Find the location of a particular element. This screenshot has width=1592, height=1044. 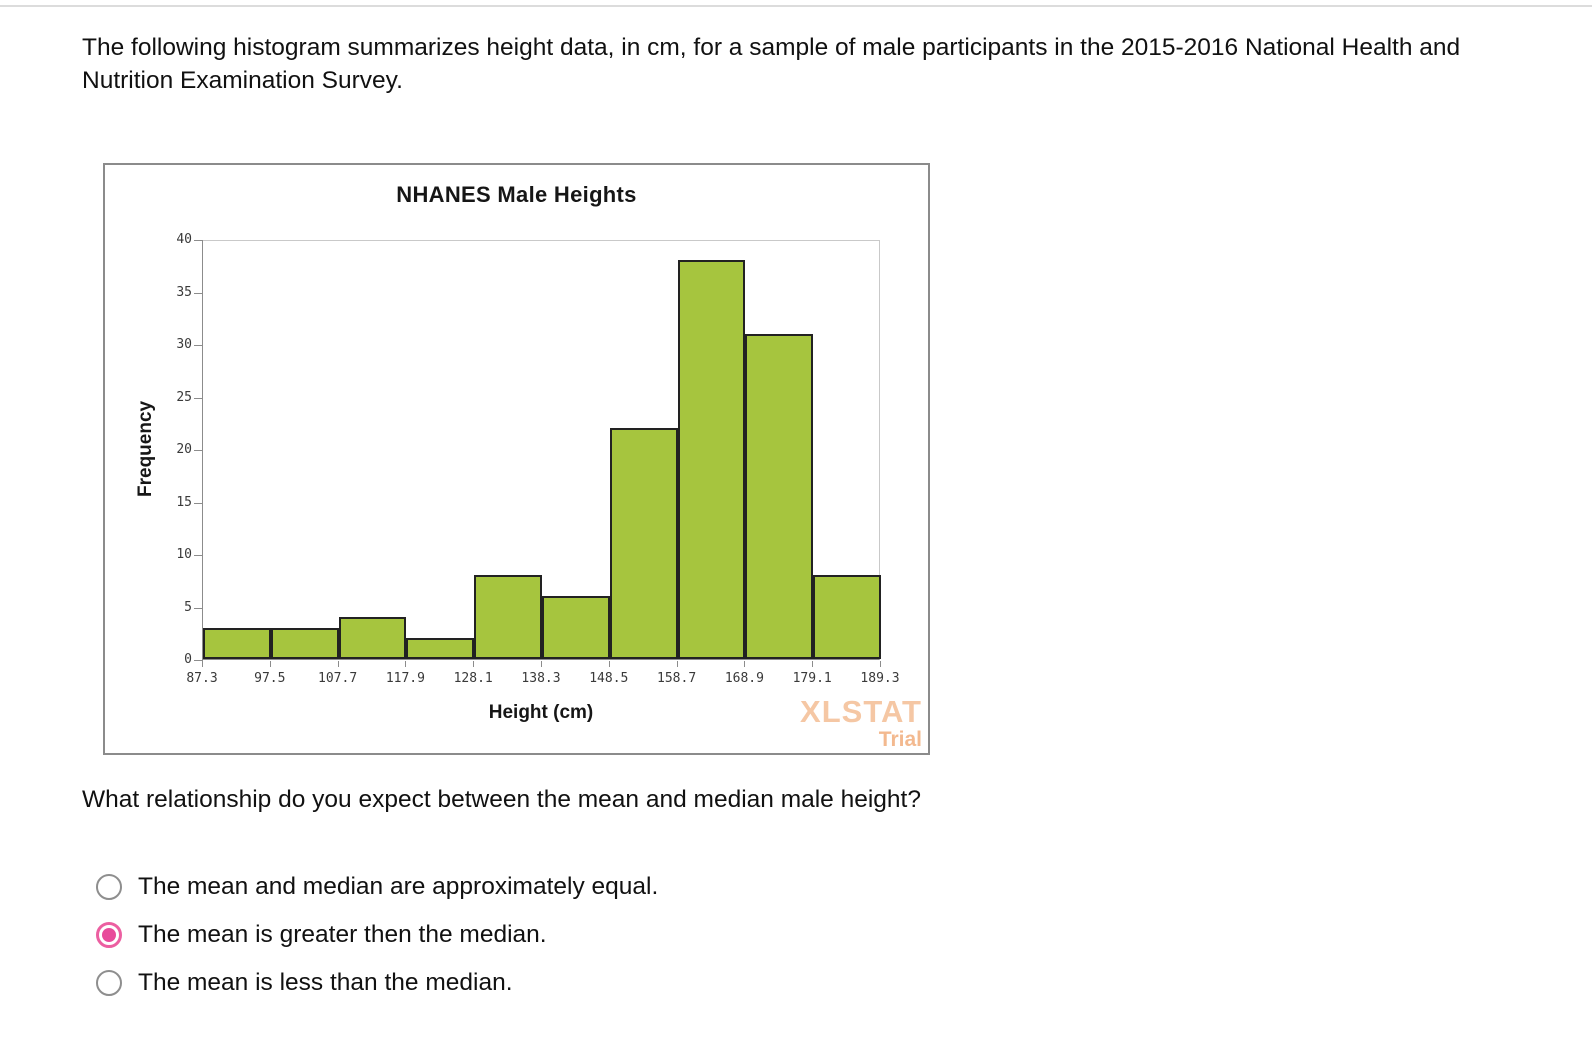

x-tick-label: 128.1 is located at coordinates (473, 678).